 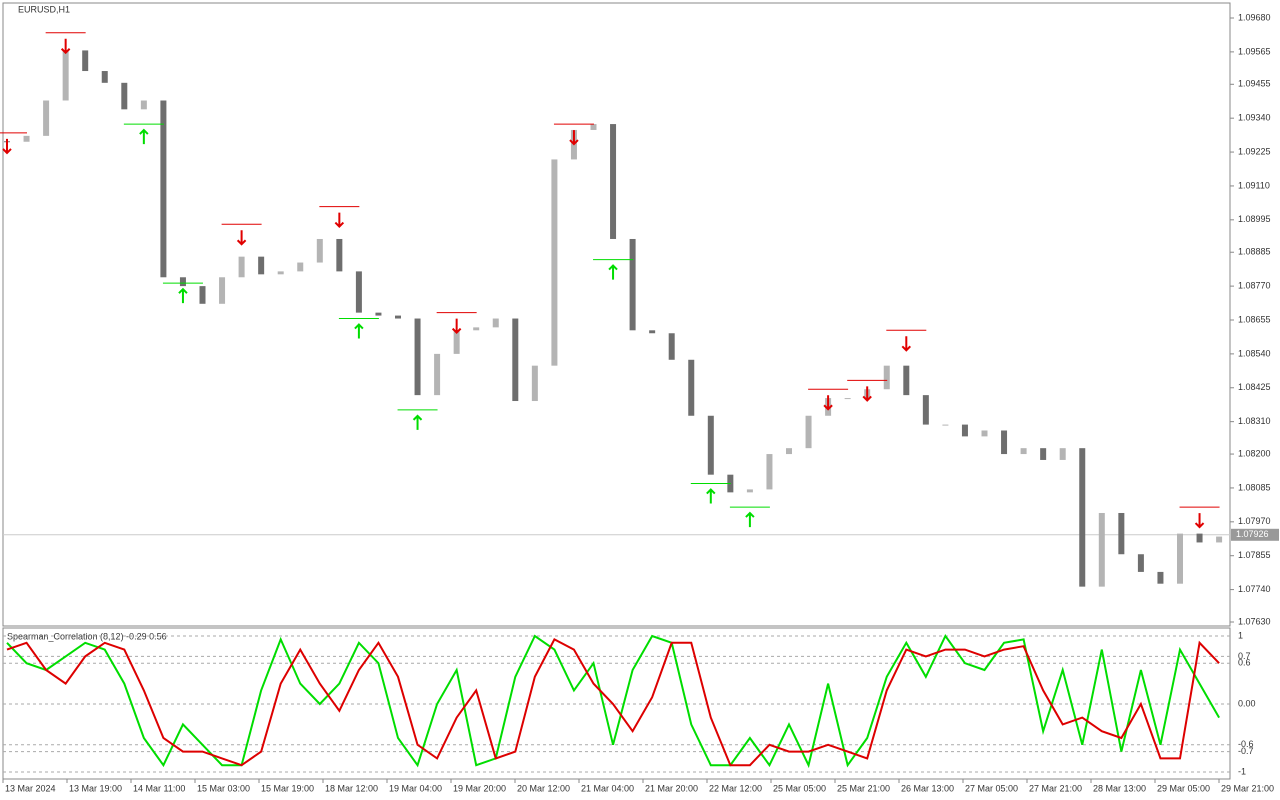 What do you see at coordinates (1254, 17) in the screenshot?
I see `y-tick-label: 1.09680` at bounding box center [1254, 17].